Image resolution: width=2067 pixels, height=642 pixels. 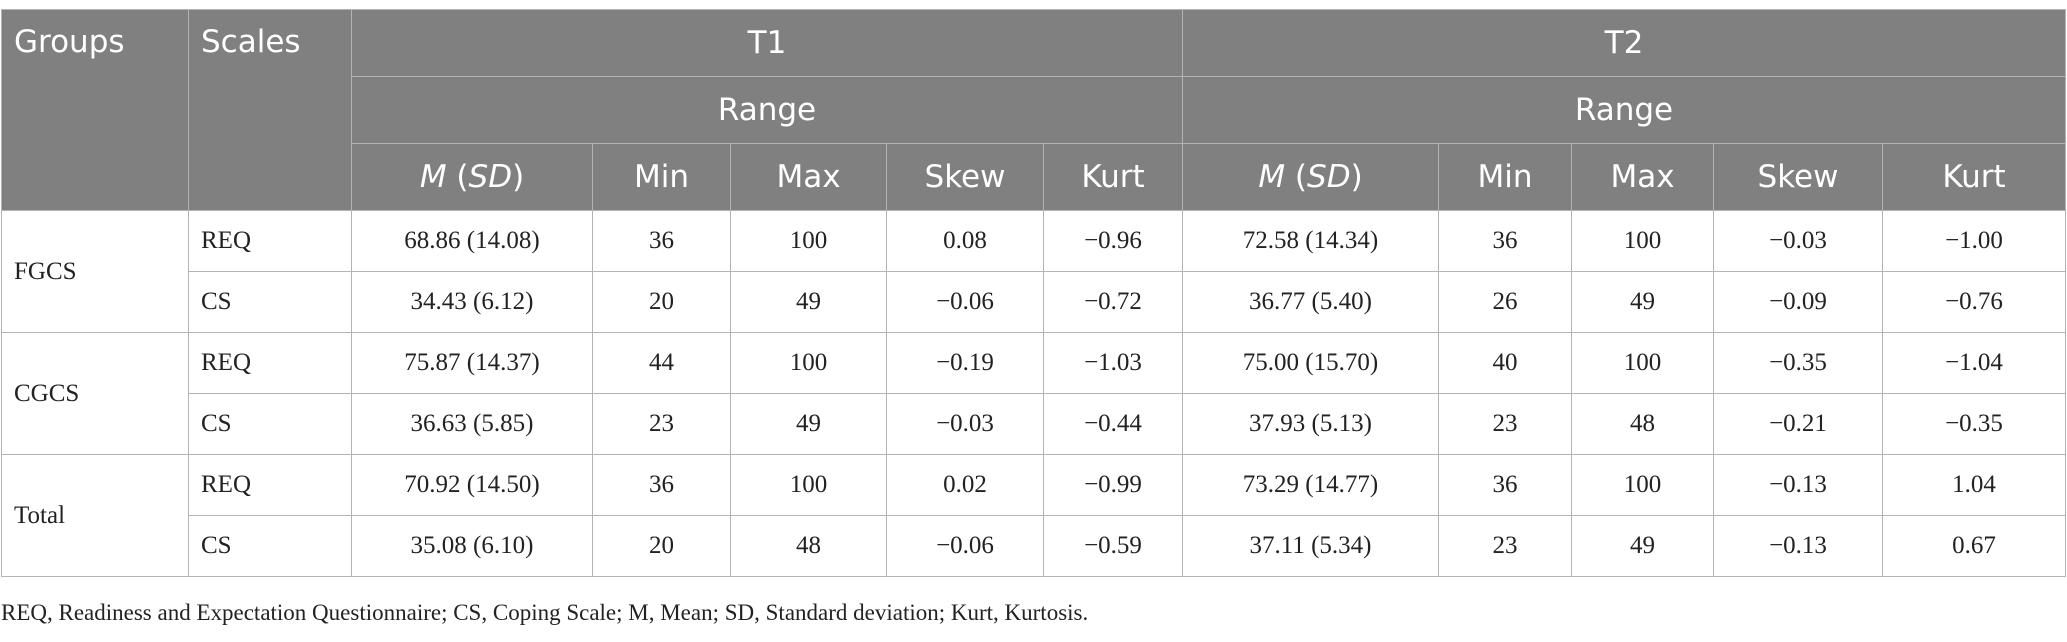 I want to click on value-cell: 34.43 (6.12), so click(x=472, y=302).